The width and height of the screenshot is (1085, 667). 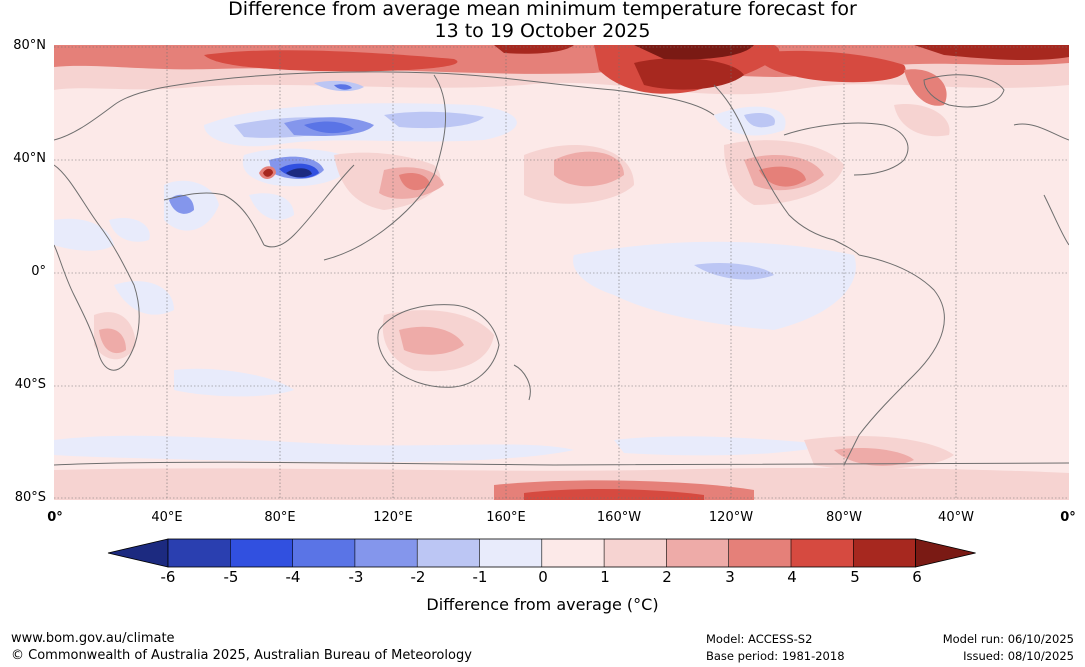 What do you see at coordinates (855, 577) in the screenshot?
I see `colorbar-tick: 5` at bounding box center [855, 577].